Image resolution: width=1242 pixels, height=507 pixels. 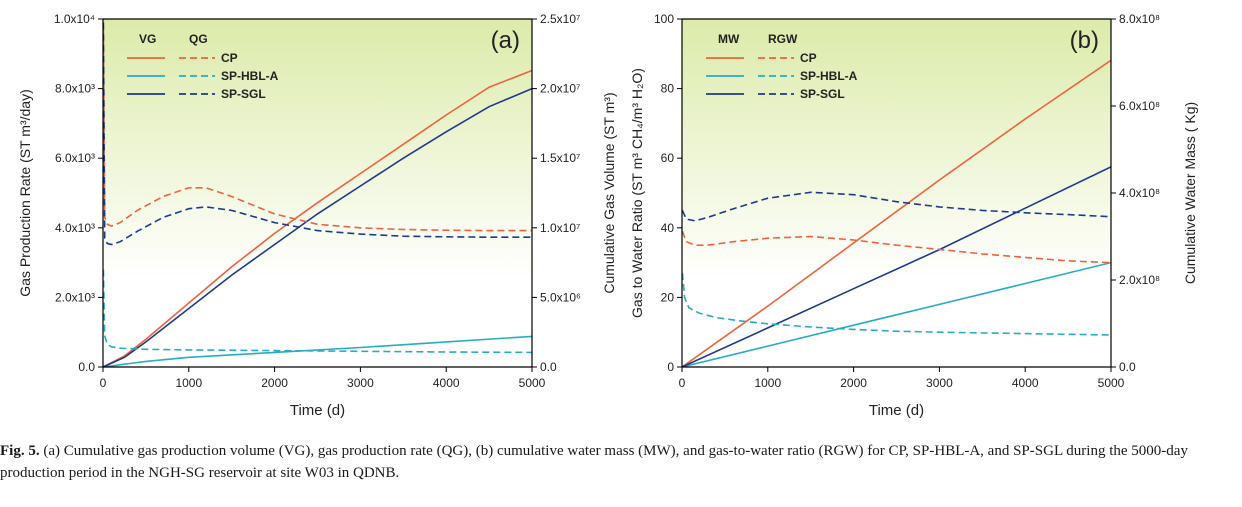 I want to click on y-left-tick-label: 4.0x10³, so click(x=75, y=228).